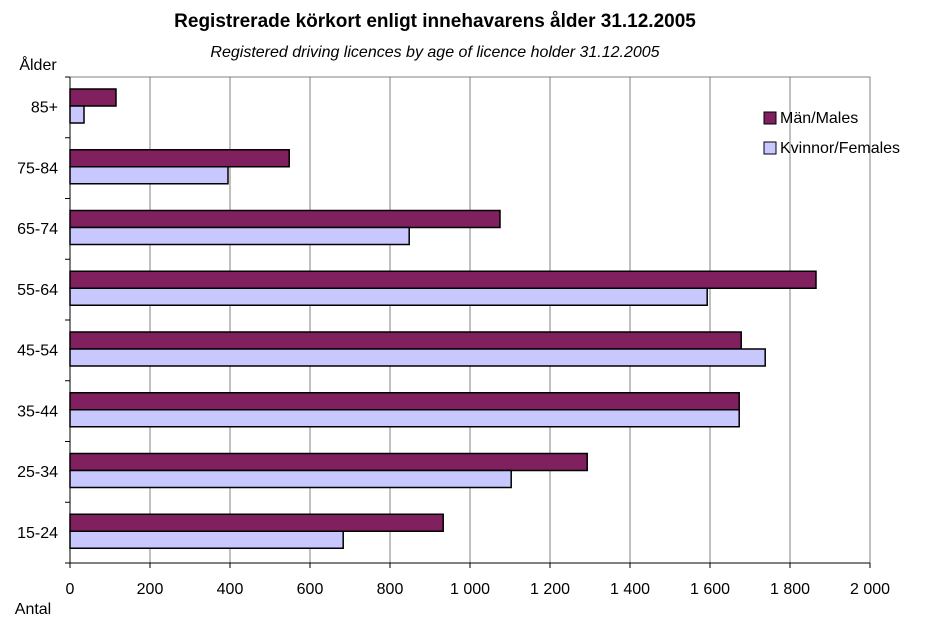  Describe the element at coordinates (710, 589) in the screenshot. I see `x-tick-label: 1 600` at that location.